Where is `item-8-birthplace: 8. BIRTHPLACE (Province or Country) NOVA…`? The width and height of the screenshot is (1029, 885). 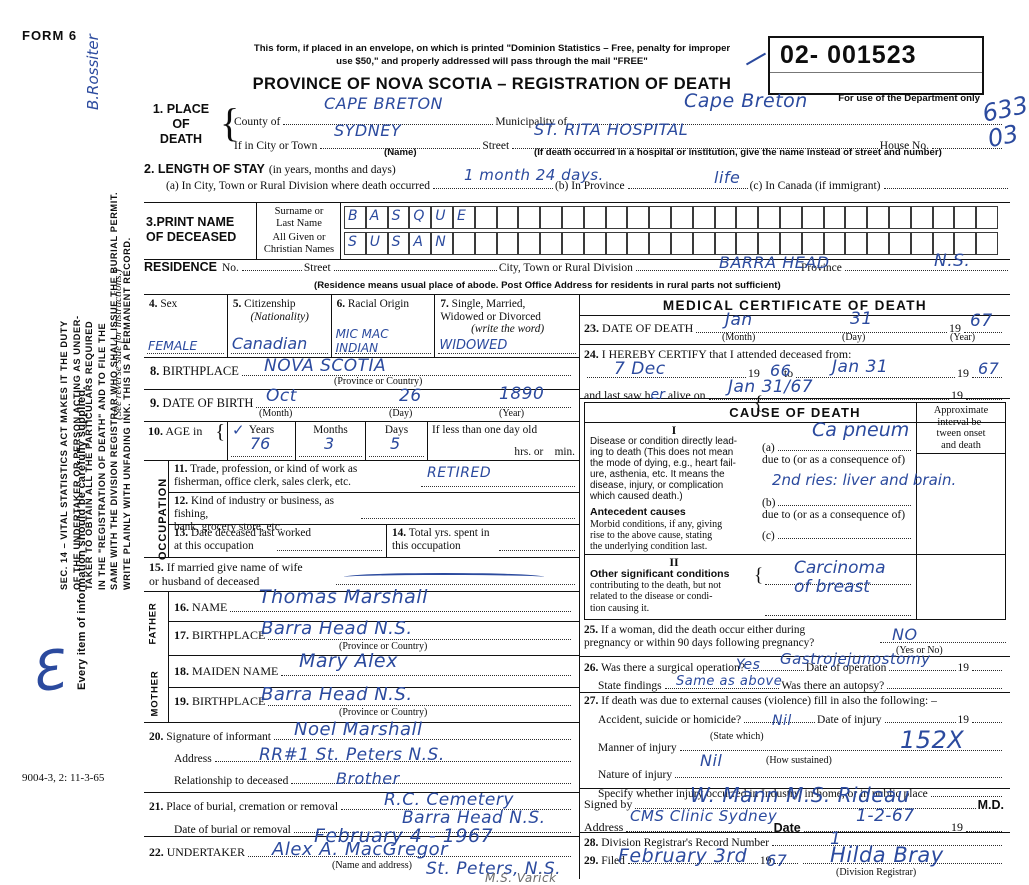
item-8-birthplace: 8. BIRTHPLACE (Province or Country) NOVA… is located at coordinates (361, 373).